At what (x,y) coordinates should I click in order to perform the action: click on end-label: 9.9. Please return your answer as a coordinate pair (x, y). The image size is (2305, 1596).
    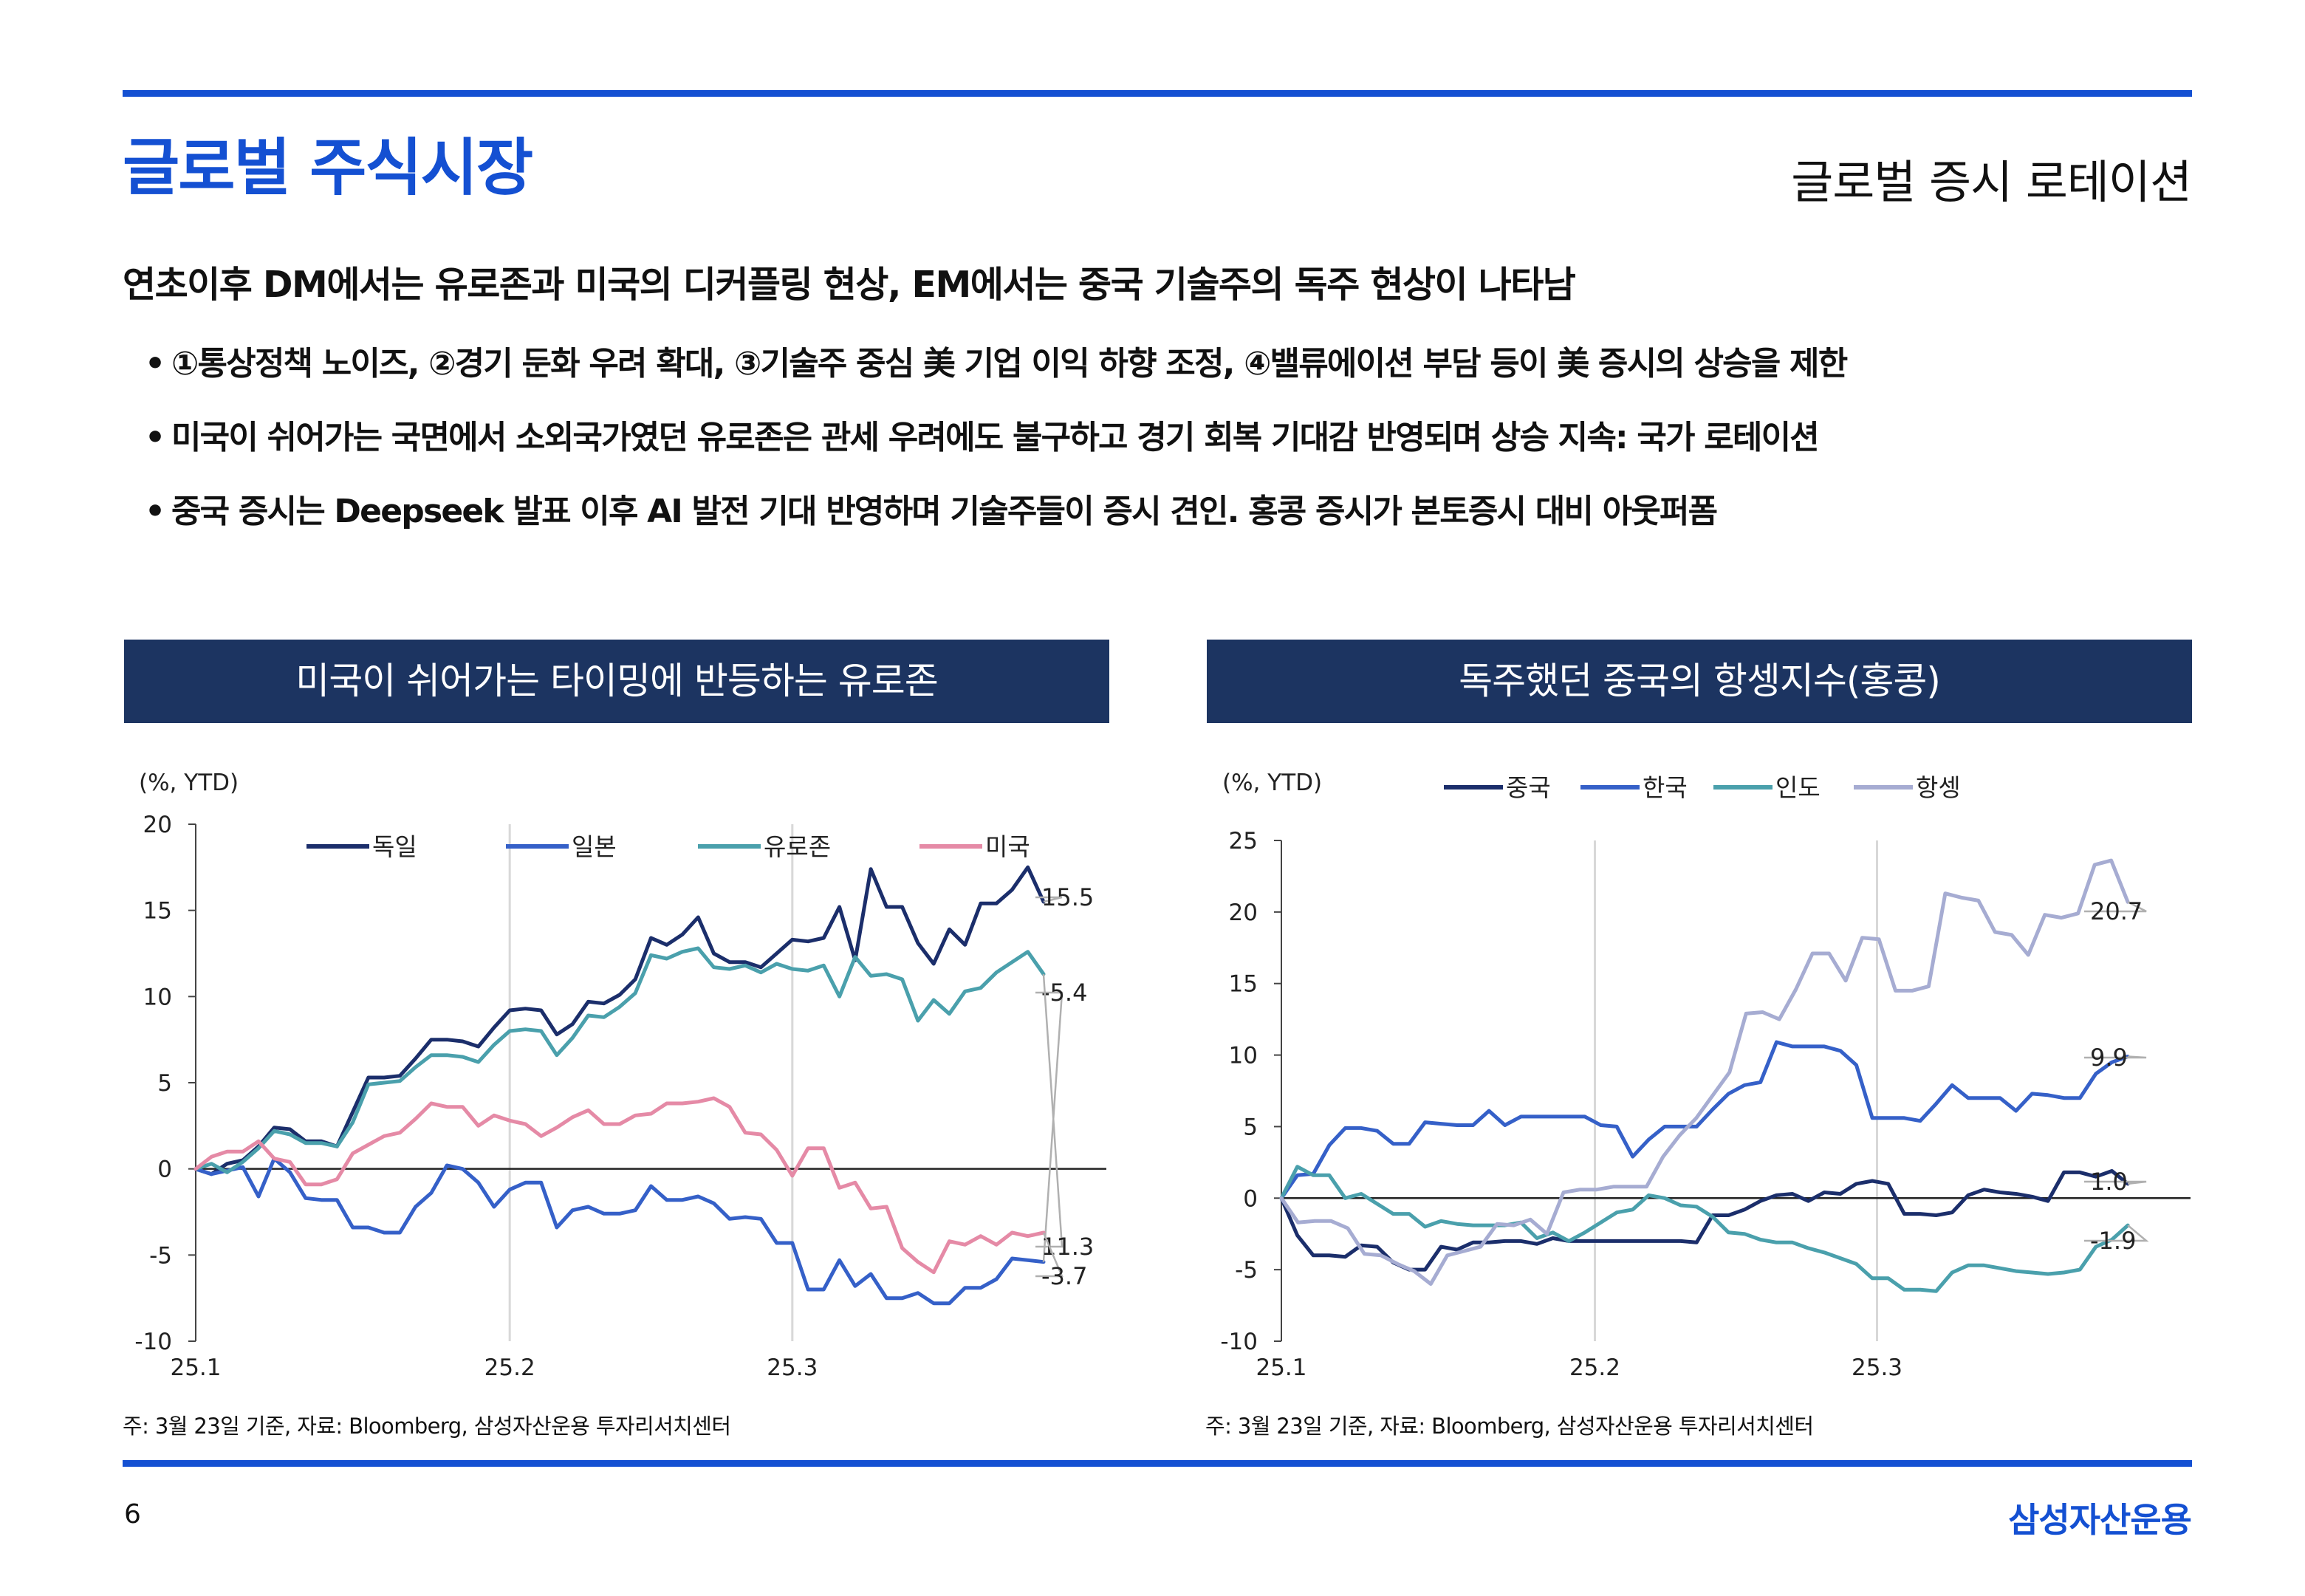
    Looking at the image, I should click on (2109, 1058).